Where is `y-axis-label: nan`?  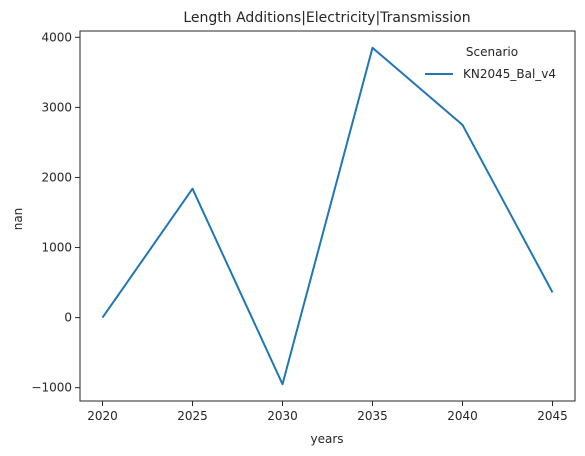
y-axis-label: nan is located at coordinates (18, 219).